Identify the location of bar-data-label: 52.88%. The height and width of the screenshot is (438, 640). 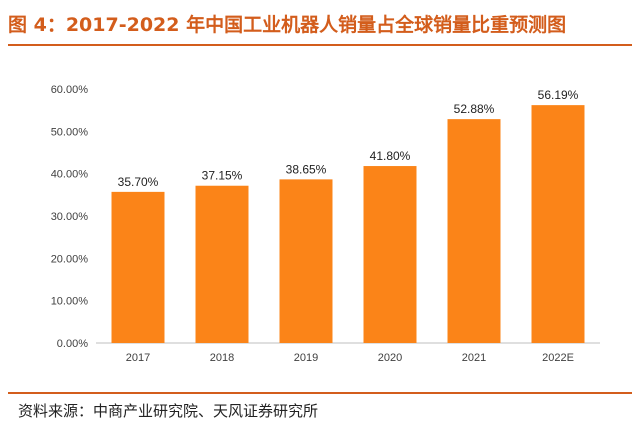
(474, 109).